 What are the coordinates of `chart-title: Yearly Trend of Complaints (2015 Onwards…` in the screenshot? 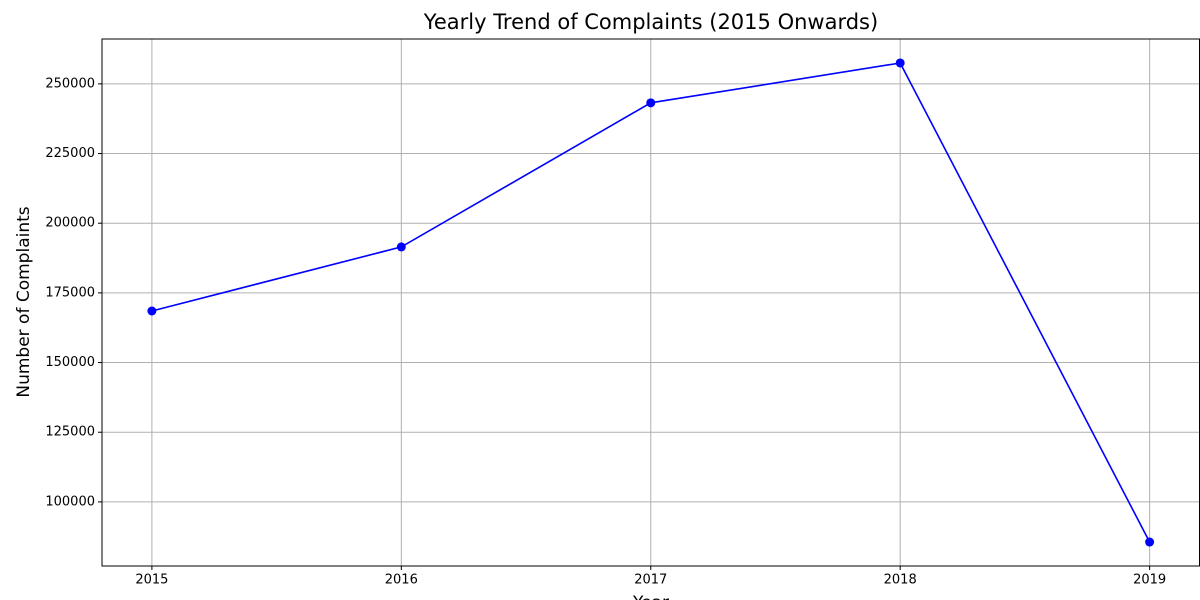 It's located at (650, 22).